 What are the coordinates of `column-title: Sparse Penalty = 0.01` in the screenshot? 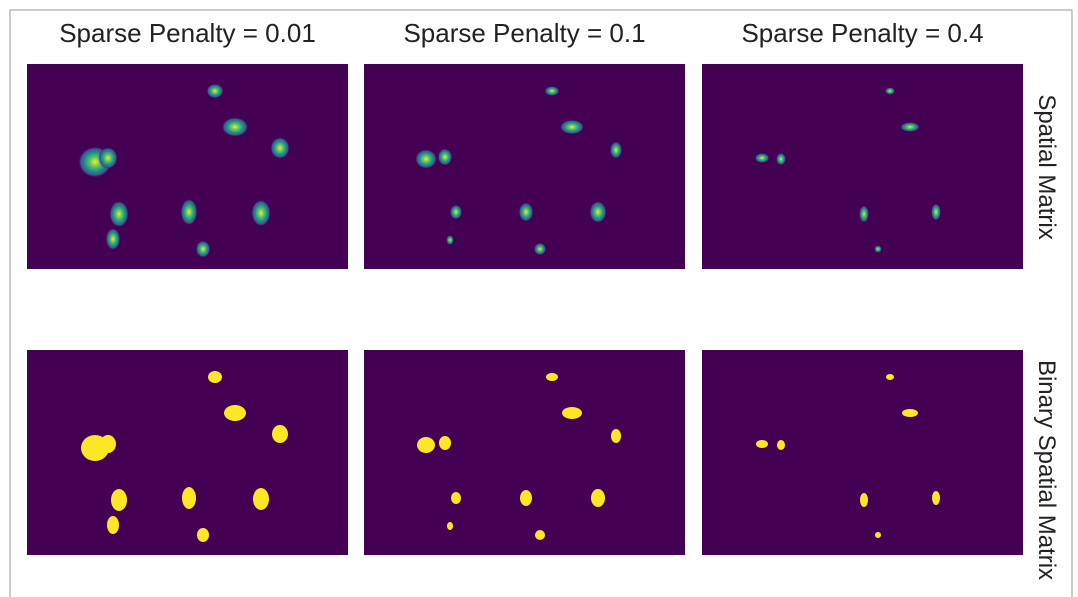 It's located at (187, 33).